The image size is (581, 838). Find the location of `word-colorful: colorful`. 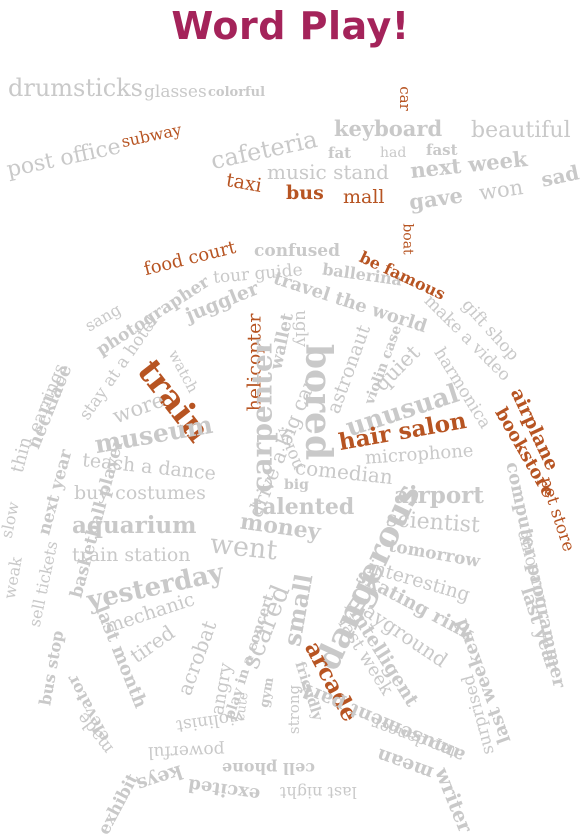

word-colorful: colorful is located at coordinates (237, 92).